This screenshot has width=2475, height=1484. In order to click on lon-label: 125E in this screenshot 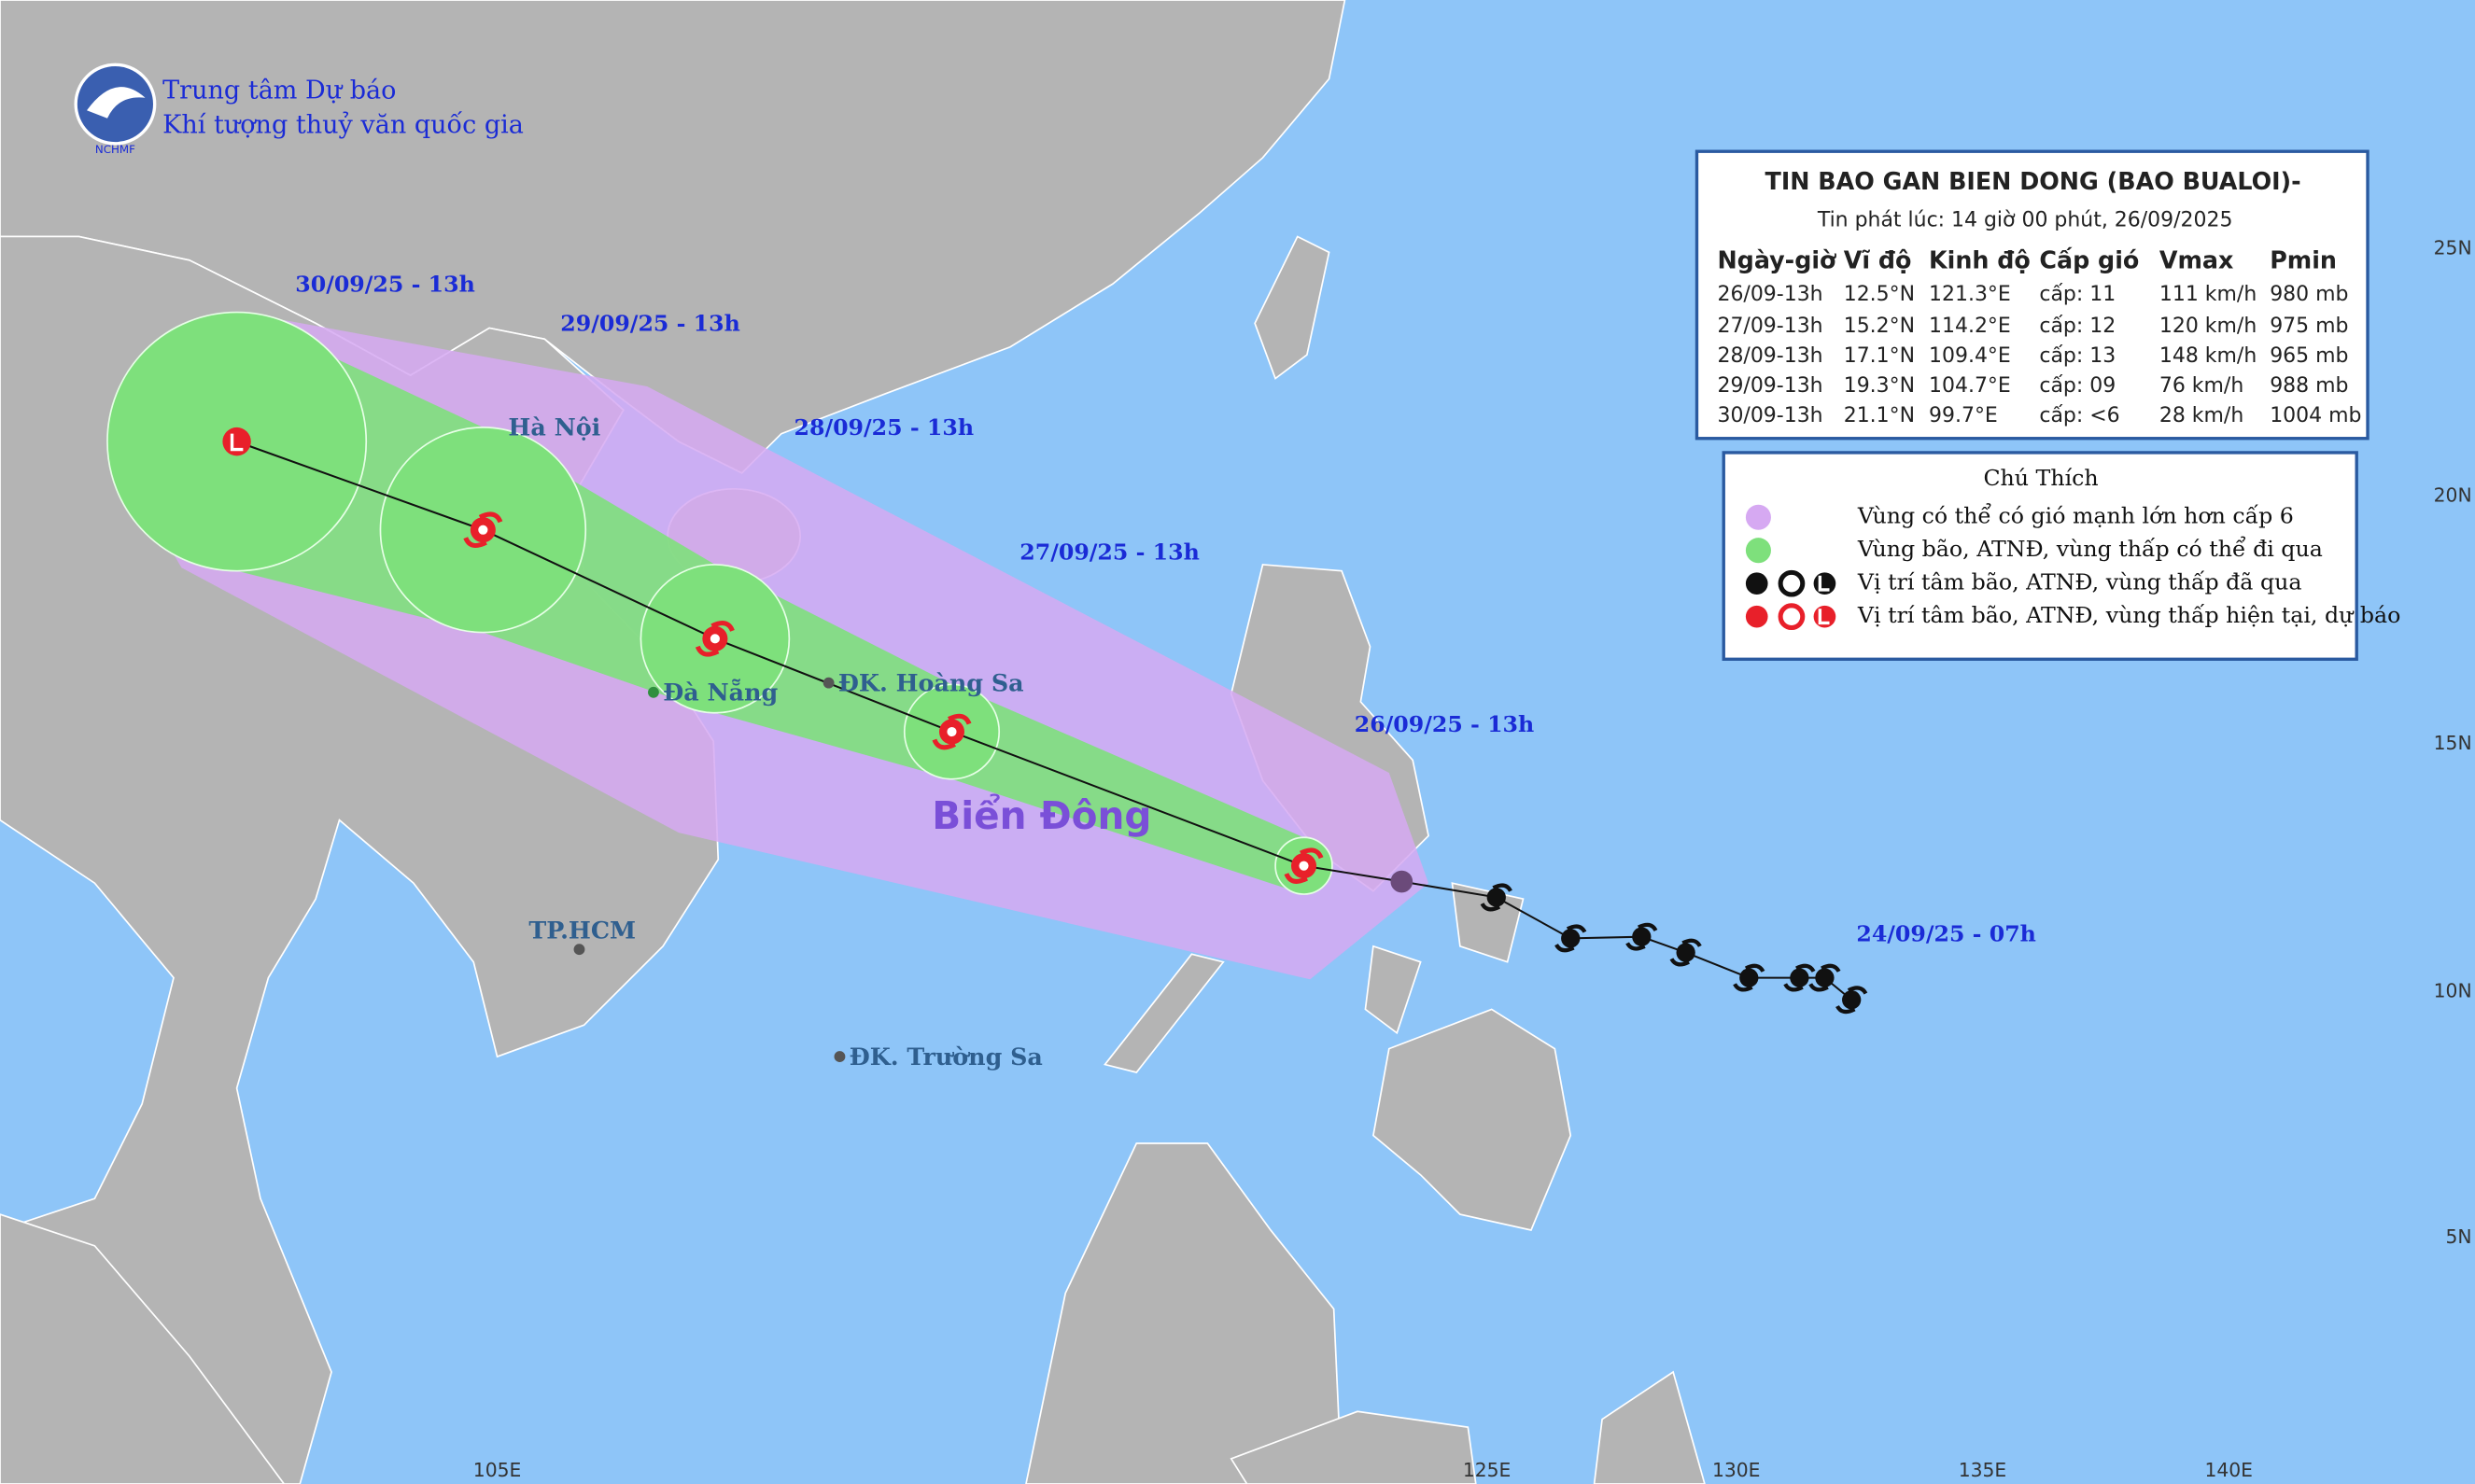, I will do `click(1487, 1470)`.